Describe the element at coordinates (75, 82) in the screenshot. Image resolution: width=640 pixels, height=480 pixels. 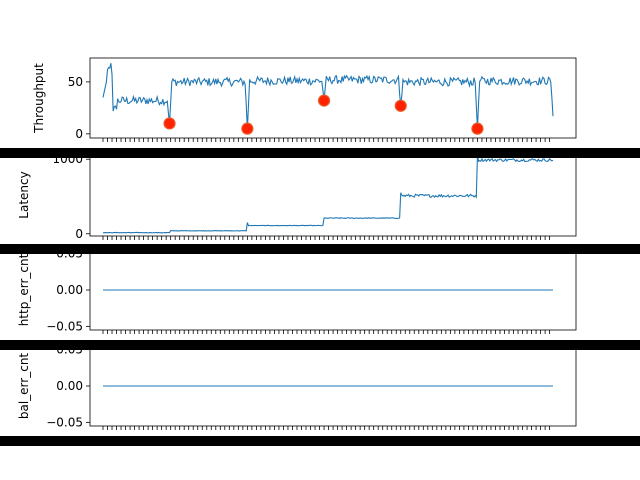
I see `y-tick-label: 50` at that location.